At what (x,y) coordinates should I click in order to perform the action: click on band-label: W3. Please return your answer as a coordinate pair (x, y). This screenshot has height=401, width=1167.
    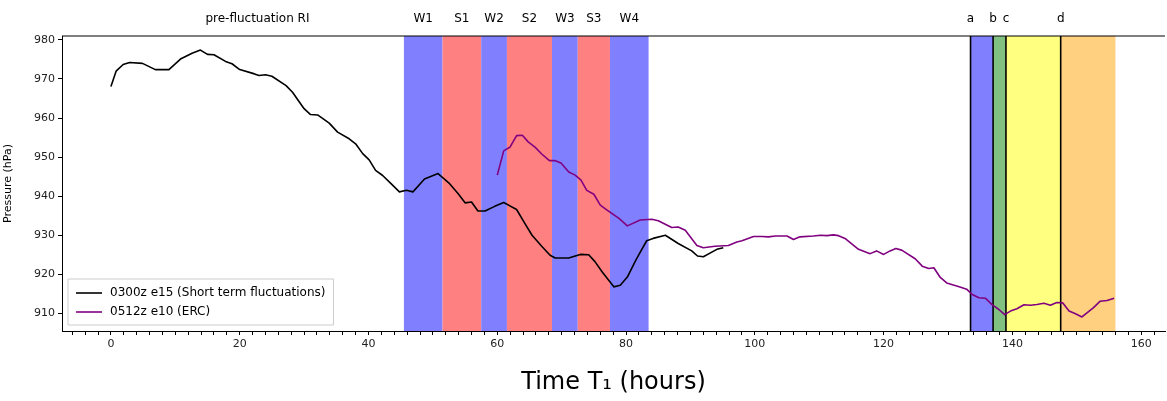
    Looking at the image, I should click on (565, 18).